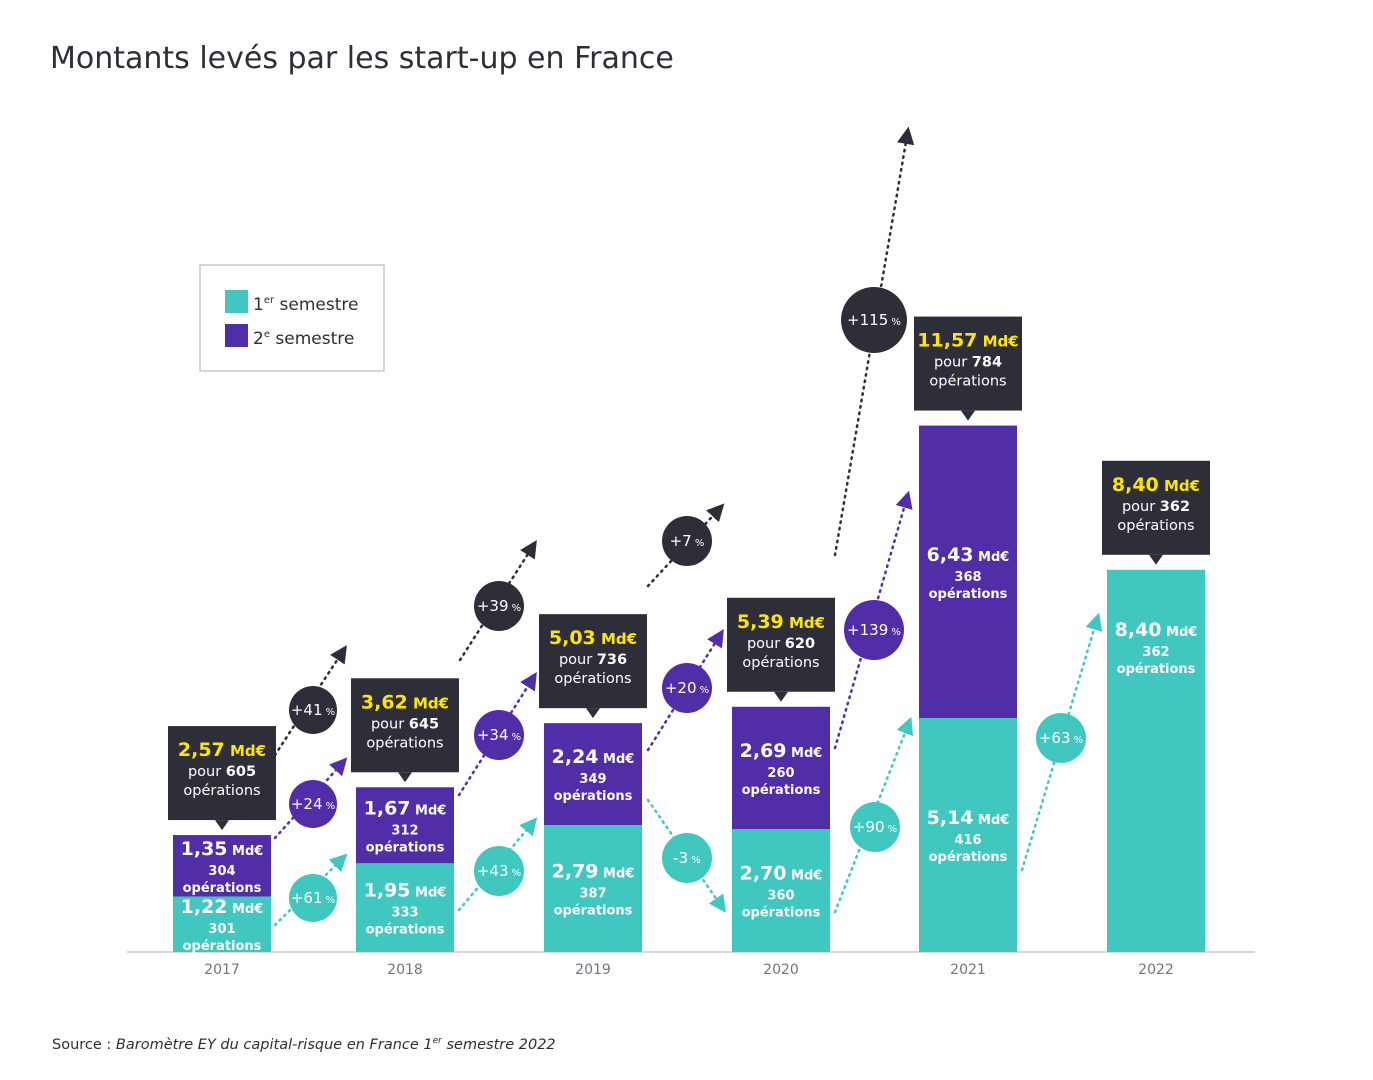 This screenshot has height=1080, width=1373. I want to click on s1-growth-bubble-0: +61 %, so click(313, 898).